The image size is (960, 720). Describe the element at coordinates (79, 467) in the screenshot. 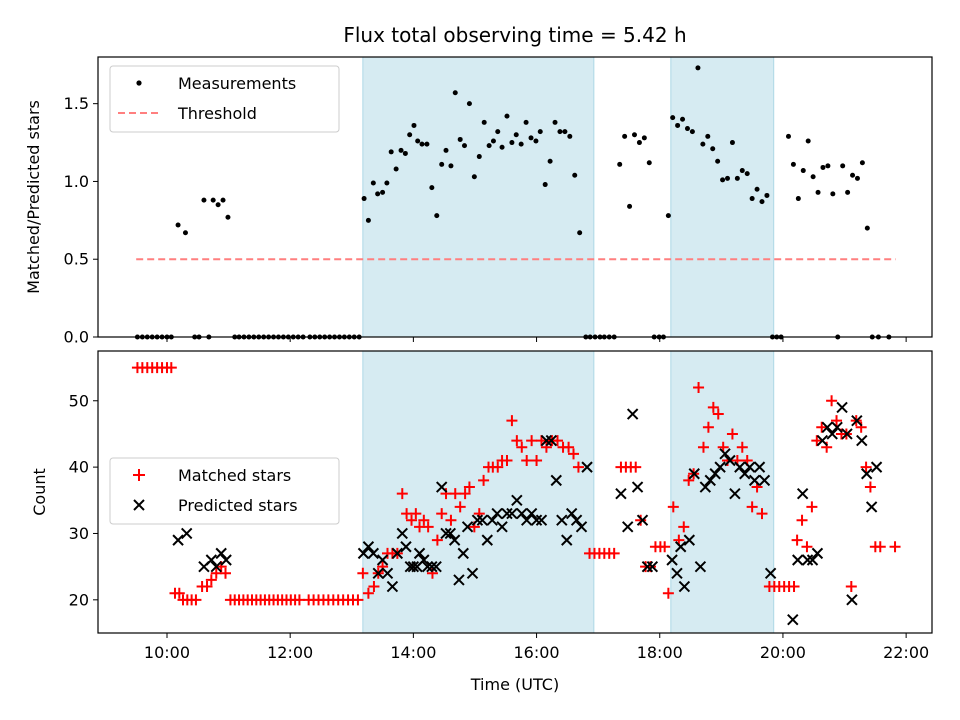

I see `bot-ytick-label-2: 40` at that location.